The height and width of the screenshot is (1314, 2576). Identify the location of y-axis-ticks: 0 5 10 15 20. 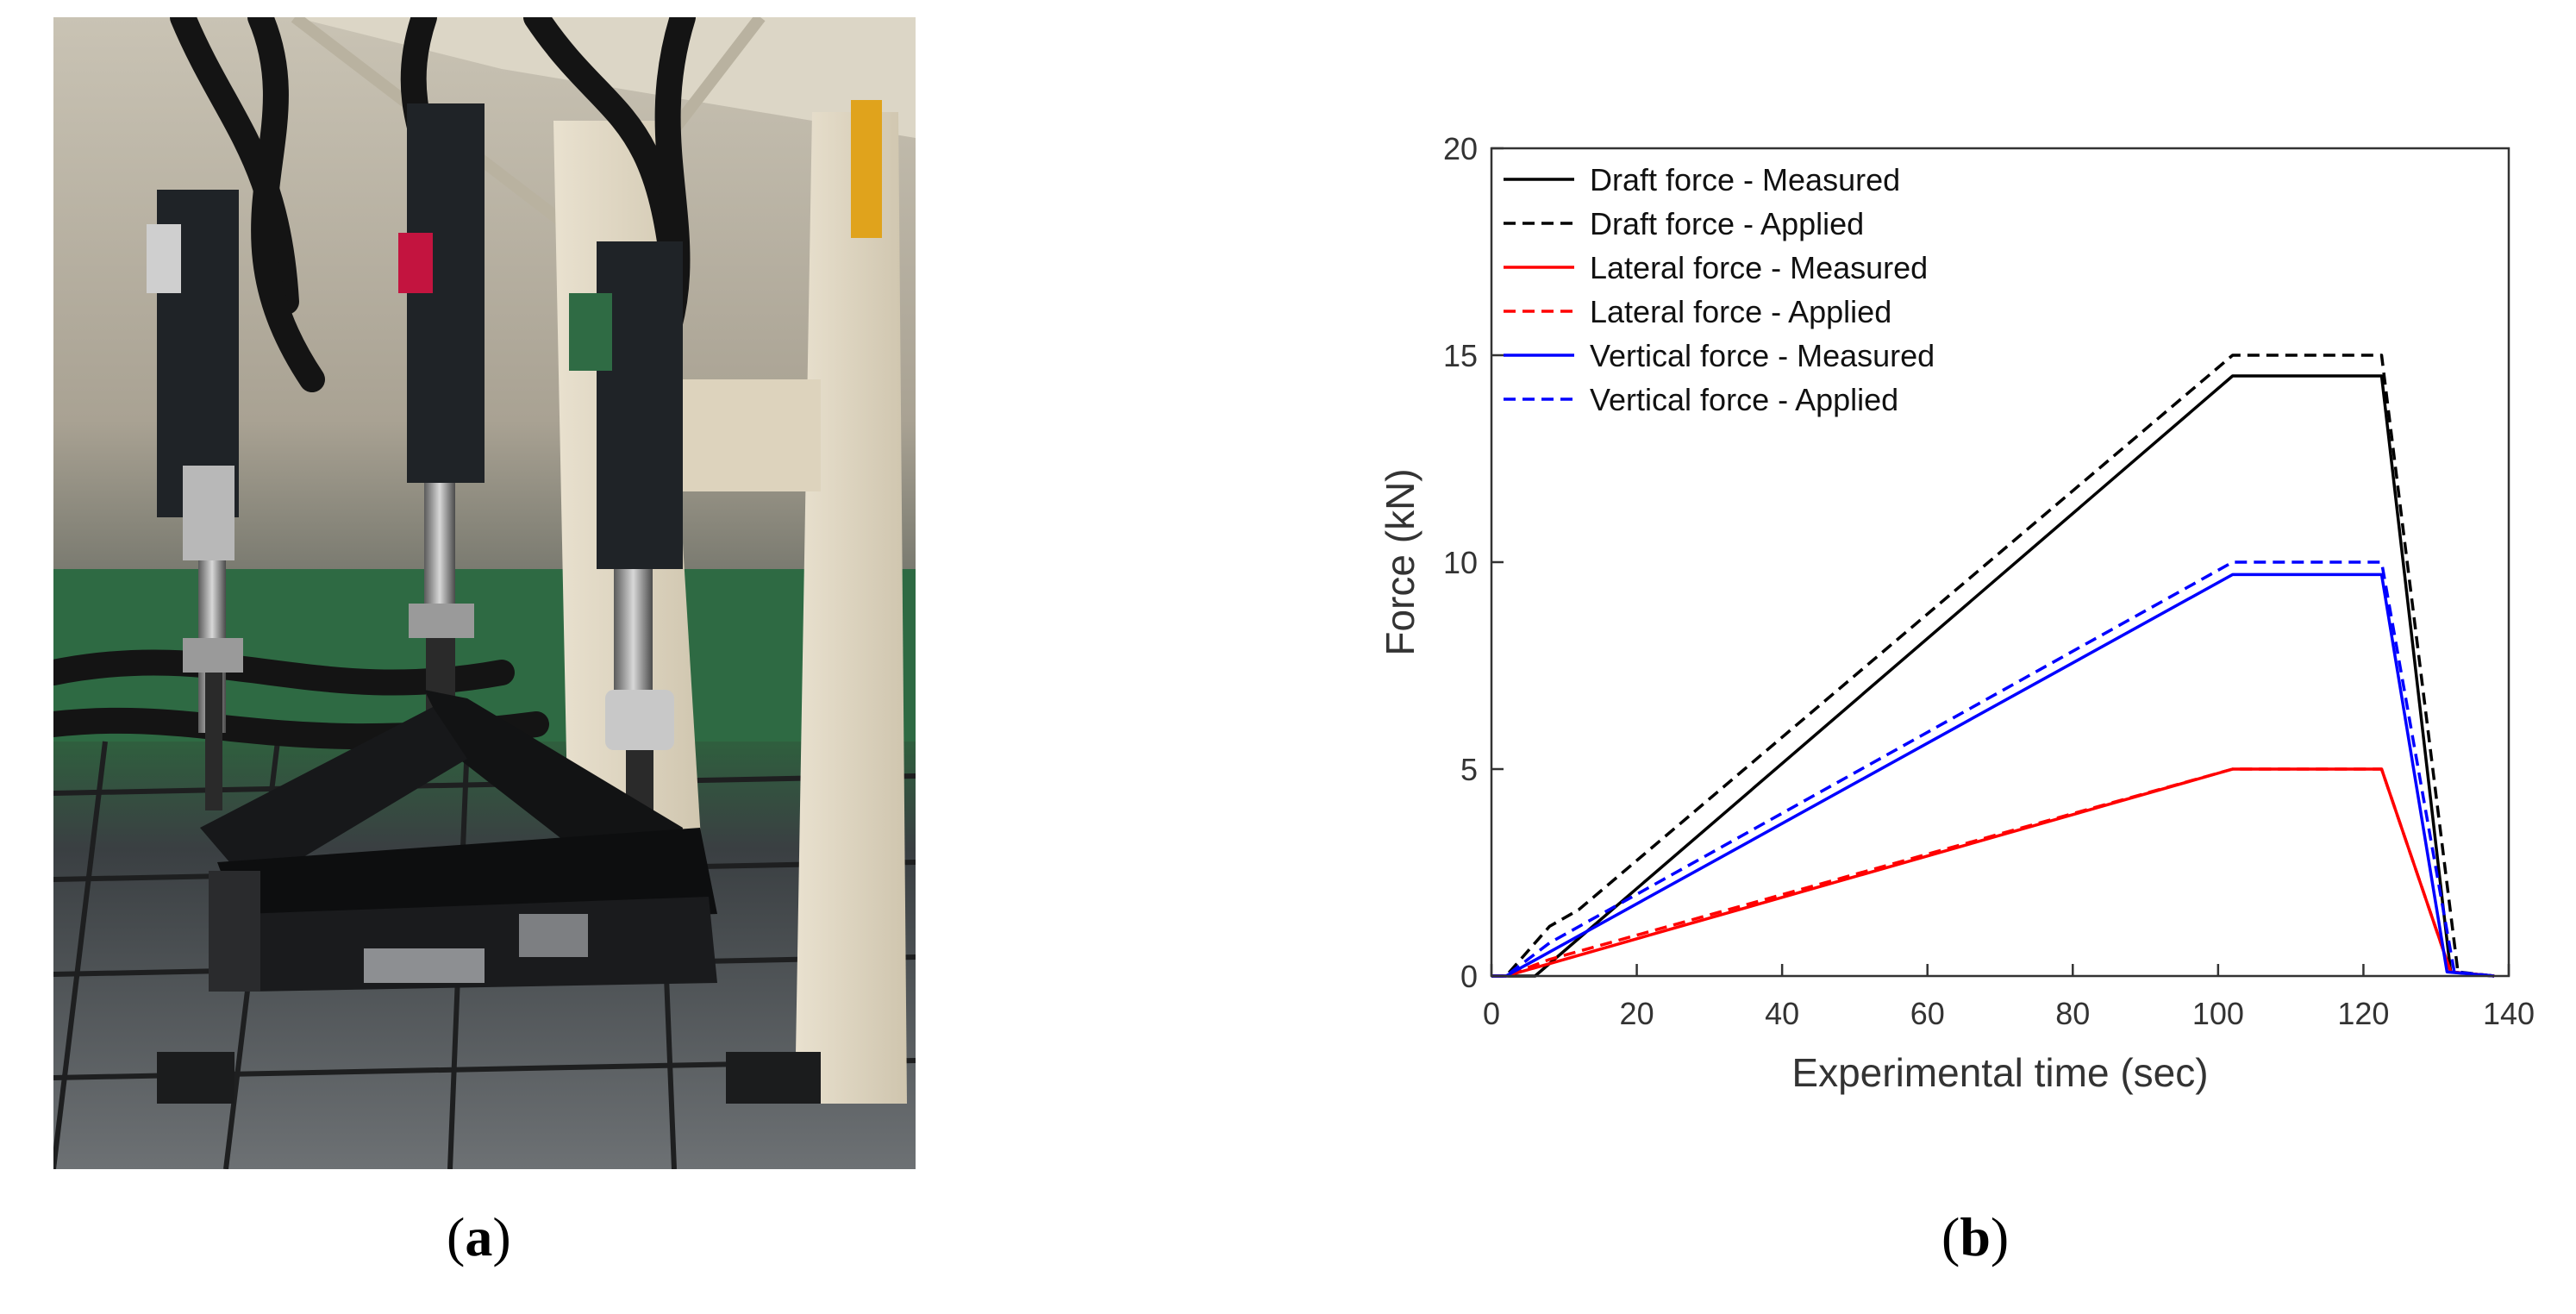
(1473, 562).